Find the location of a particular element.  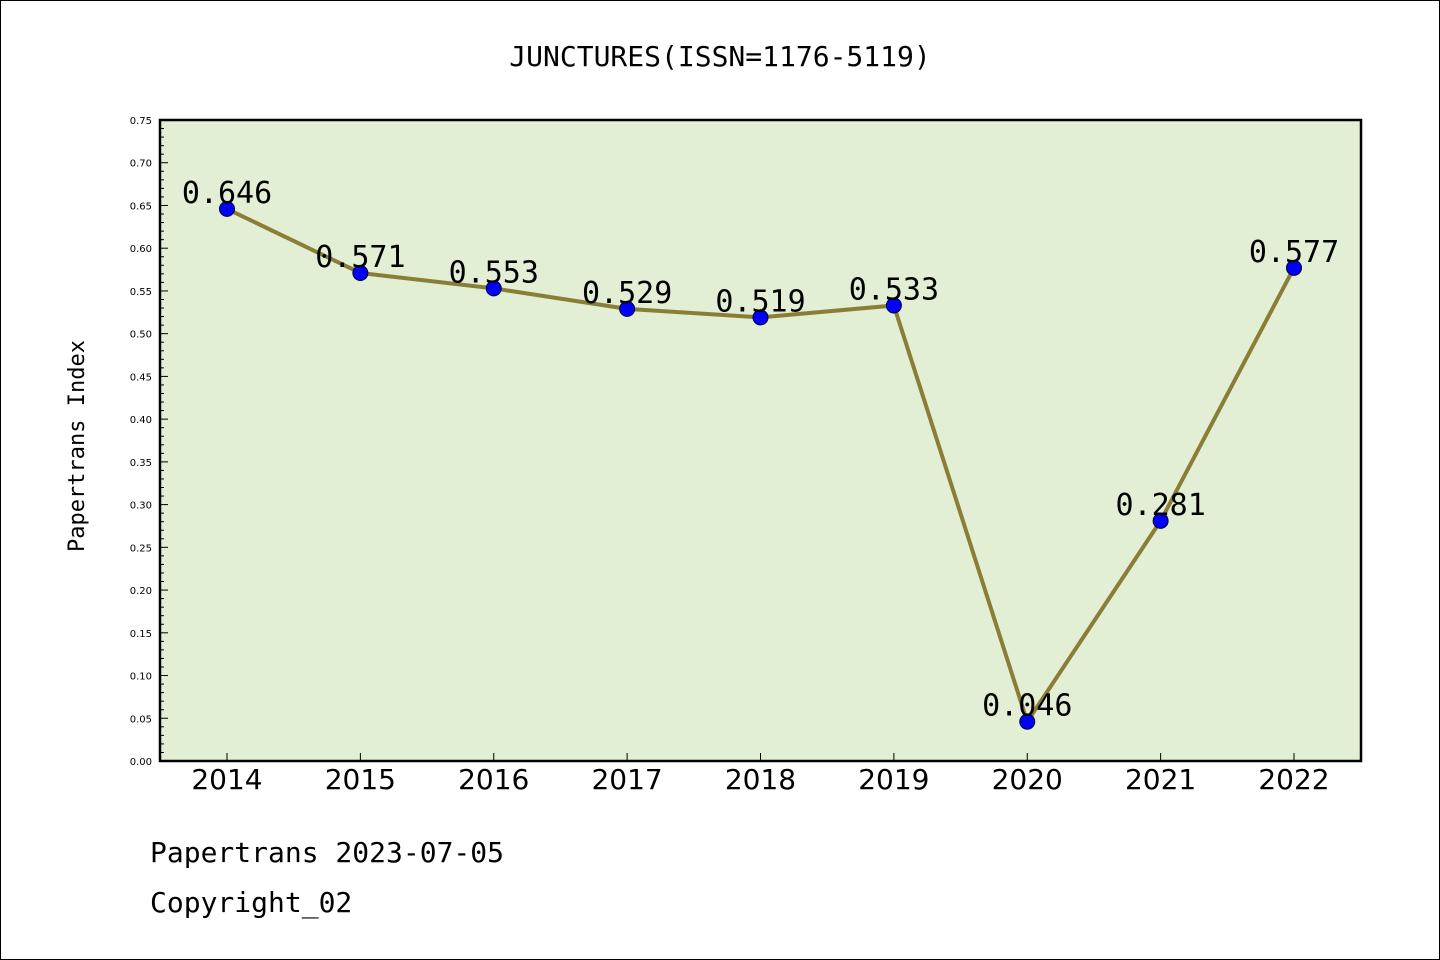

y-tick-label: 0.55 is located at coordinates (141, 292).